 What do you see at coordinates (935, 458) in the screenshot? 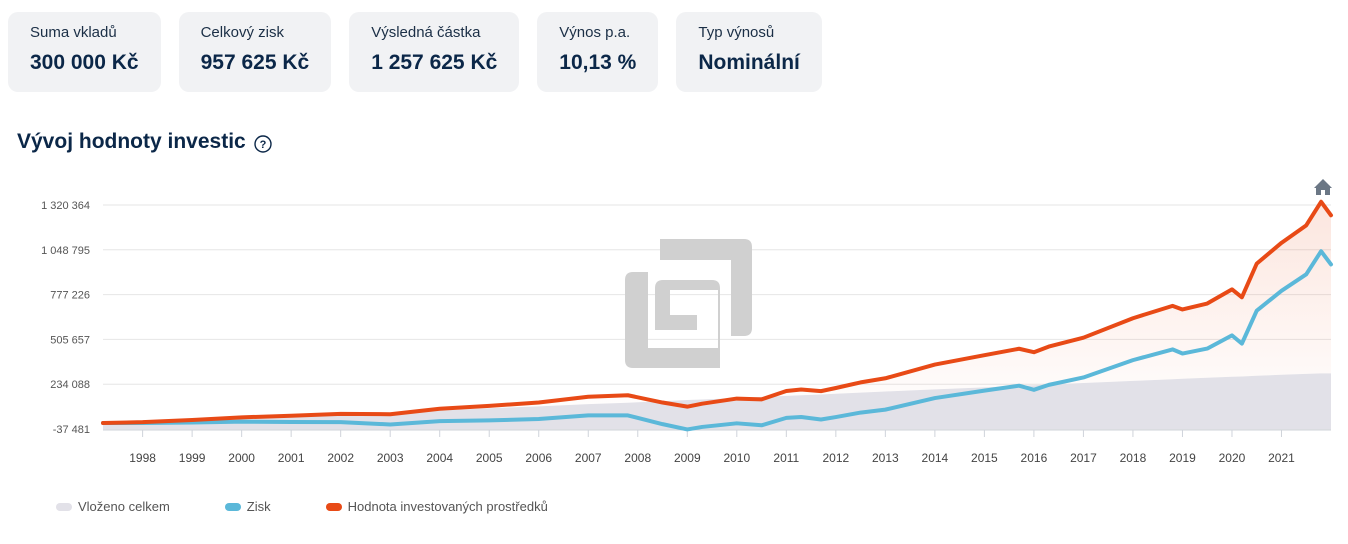
I see `x-tick-label: 2014` at bounding box center [935, 458].